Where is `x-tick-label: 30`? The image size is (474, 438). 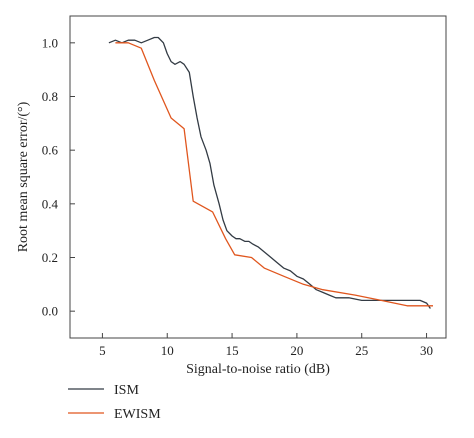
x-tick-label: 30 is located at coordinates (426, 350).